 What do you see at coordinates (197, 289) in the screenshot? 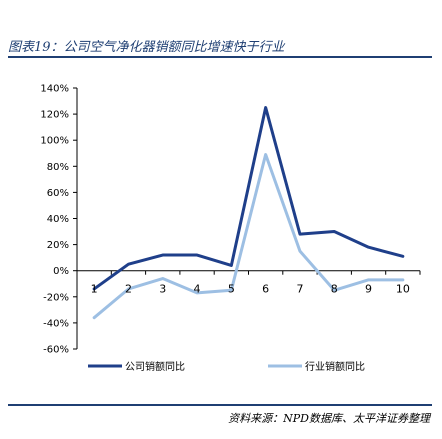
I see `x-tick-label: 4` at bounding box center [197, 289].